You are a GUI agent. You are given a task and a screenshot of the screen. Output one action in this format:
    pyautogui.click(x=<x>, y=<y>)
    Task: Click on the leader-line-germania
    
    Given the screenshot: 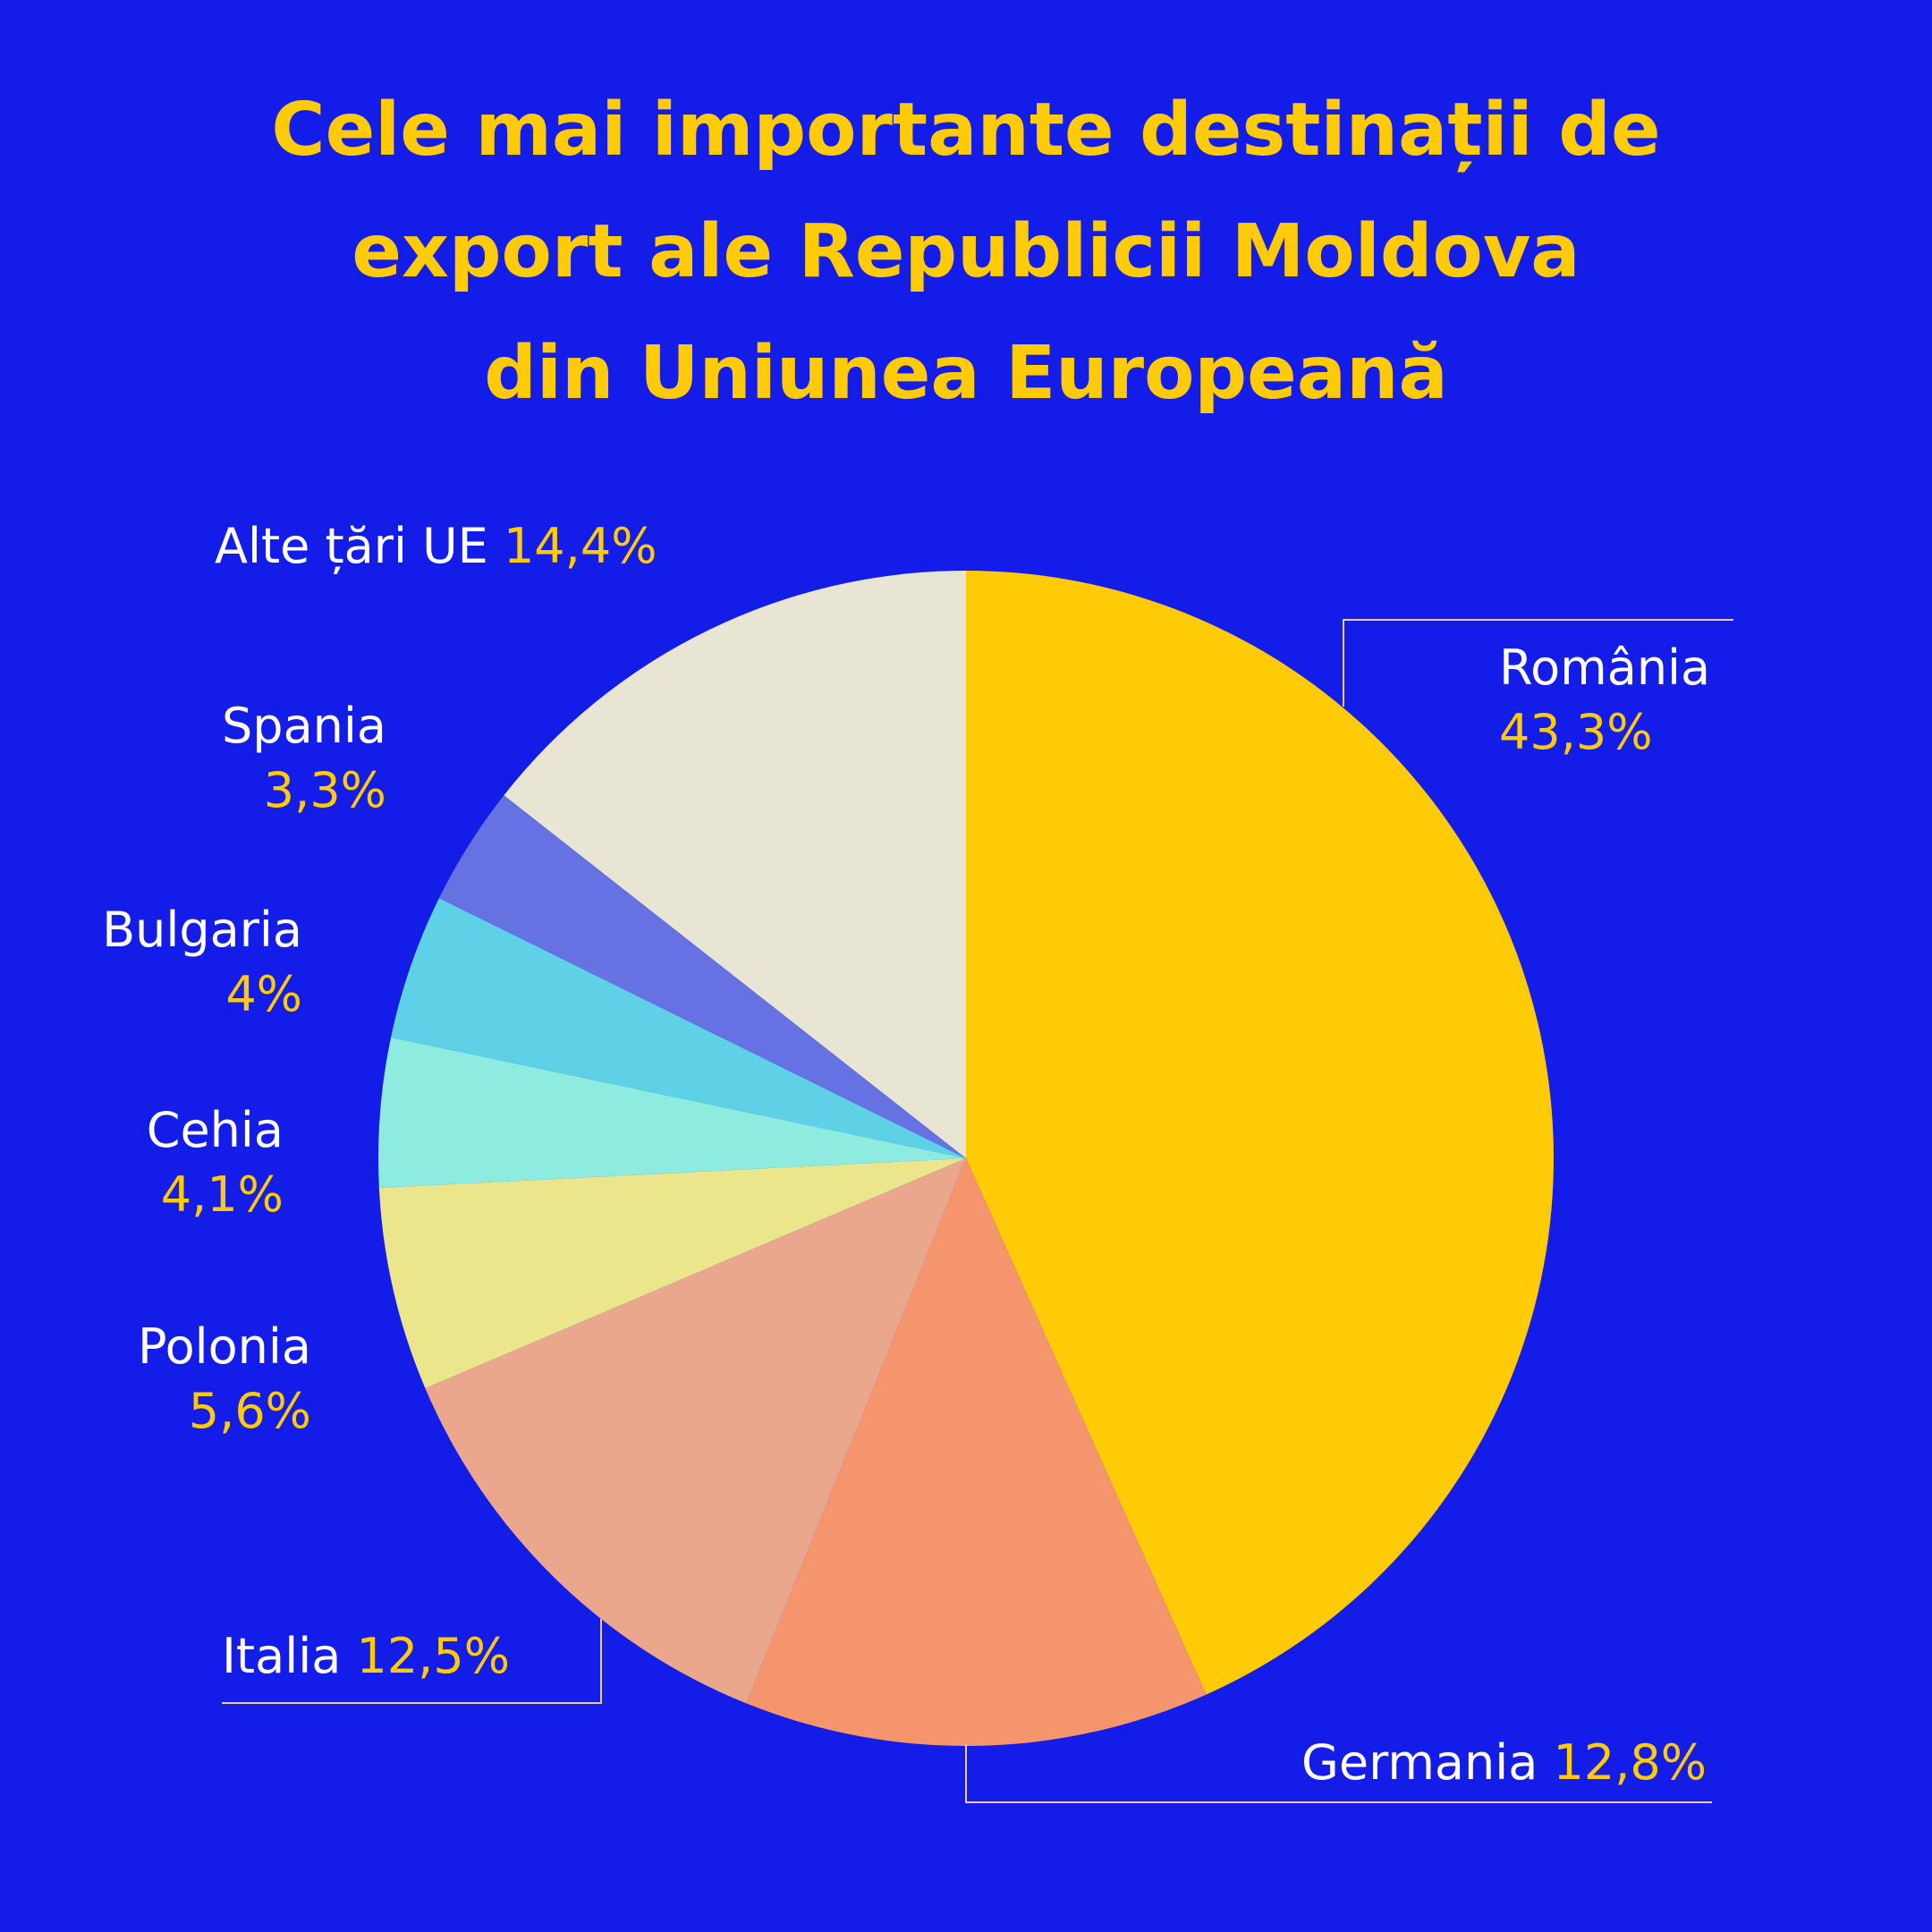 What is the action you would take?
    pyautogui.click(x=1338, y=1773)
    